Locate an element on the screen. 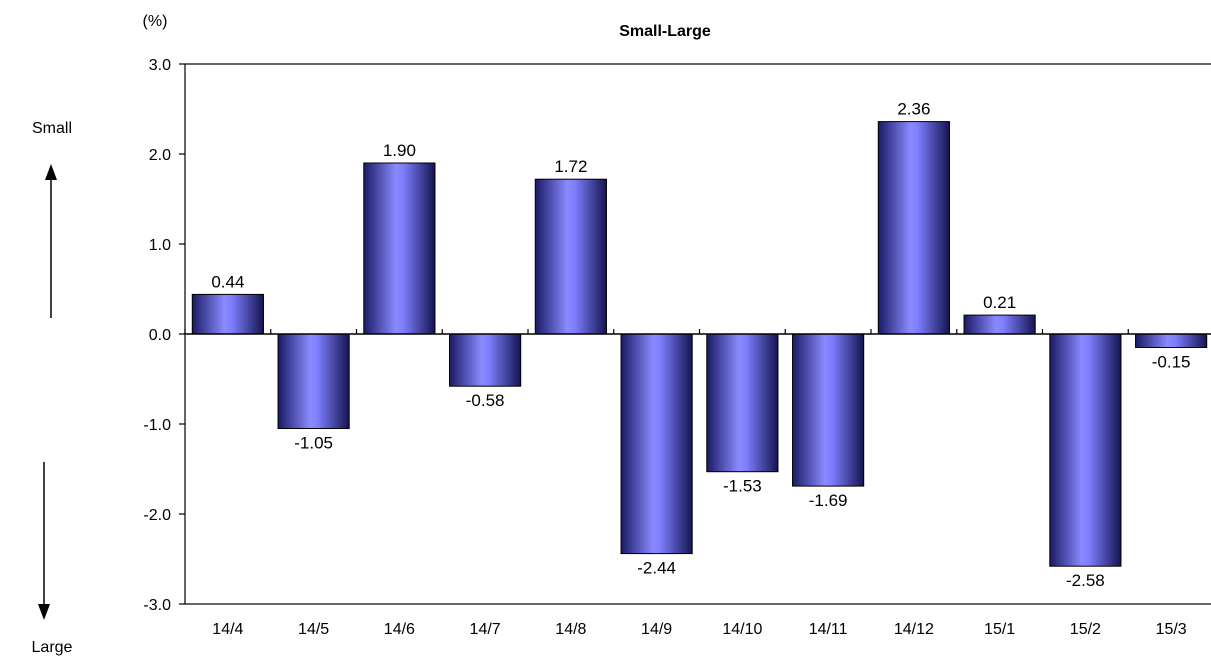  y-tick-label: -2.0 is located at coordinates (157, 515).